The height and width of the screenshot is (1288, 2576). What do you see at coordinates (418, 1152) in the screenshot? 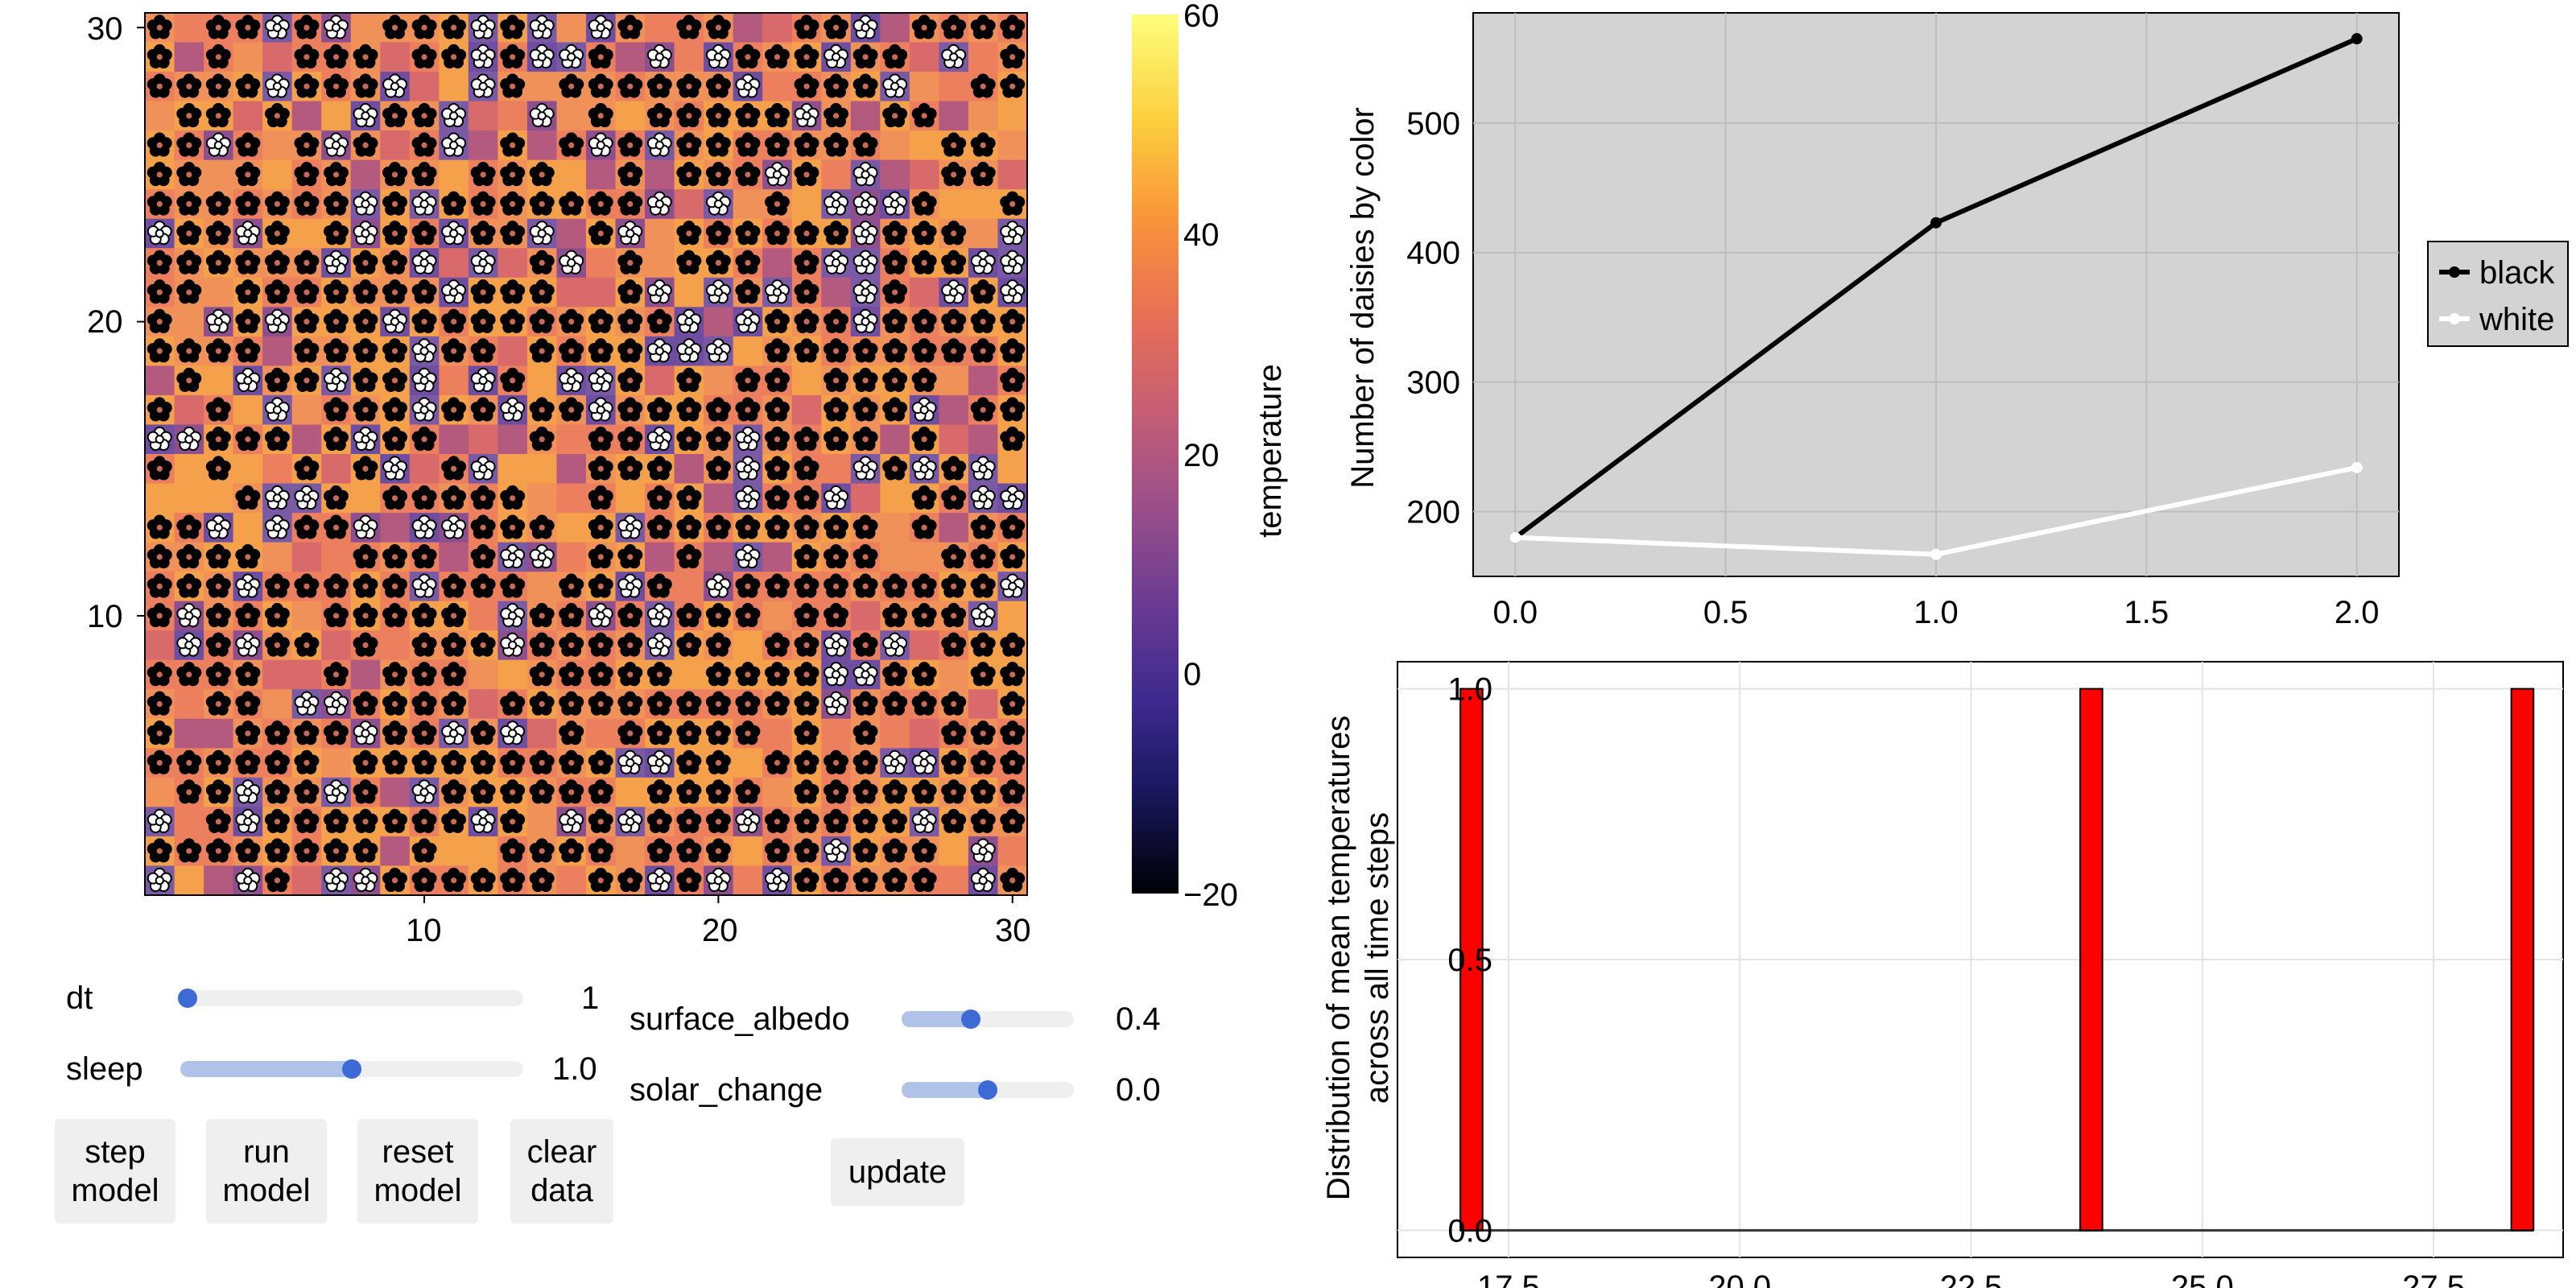
I see `reset-model-line1: reset` at bounding box center [418, 1152].